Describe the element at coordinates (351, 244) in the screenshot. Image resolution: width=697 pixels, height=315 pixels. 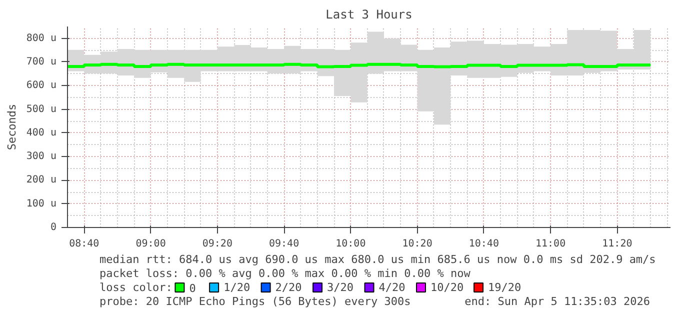
I see `x-tick-label: 10:00` at that location.